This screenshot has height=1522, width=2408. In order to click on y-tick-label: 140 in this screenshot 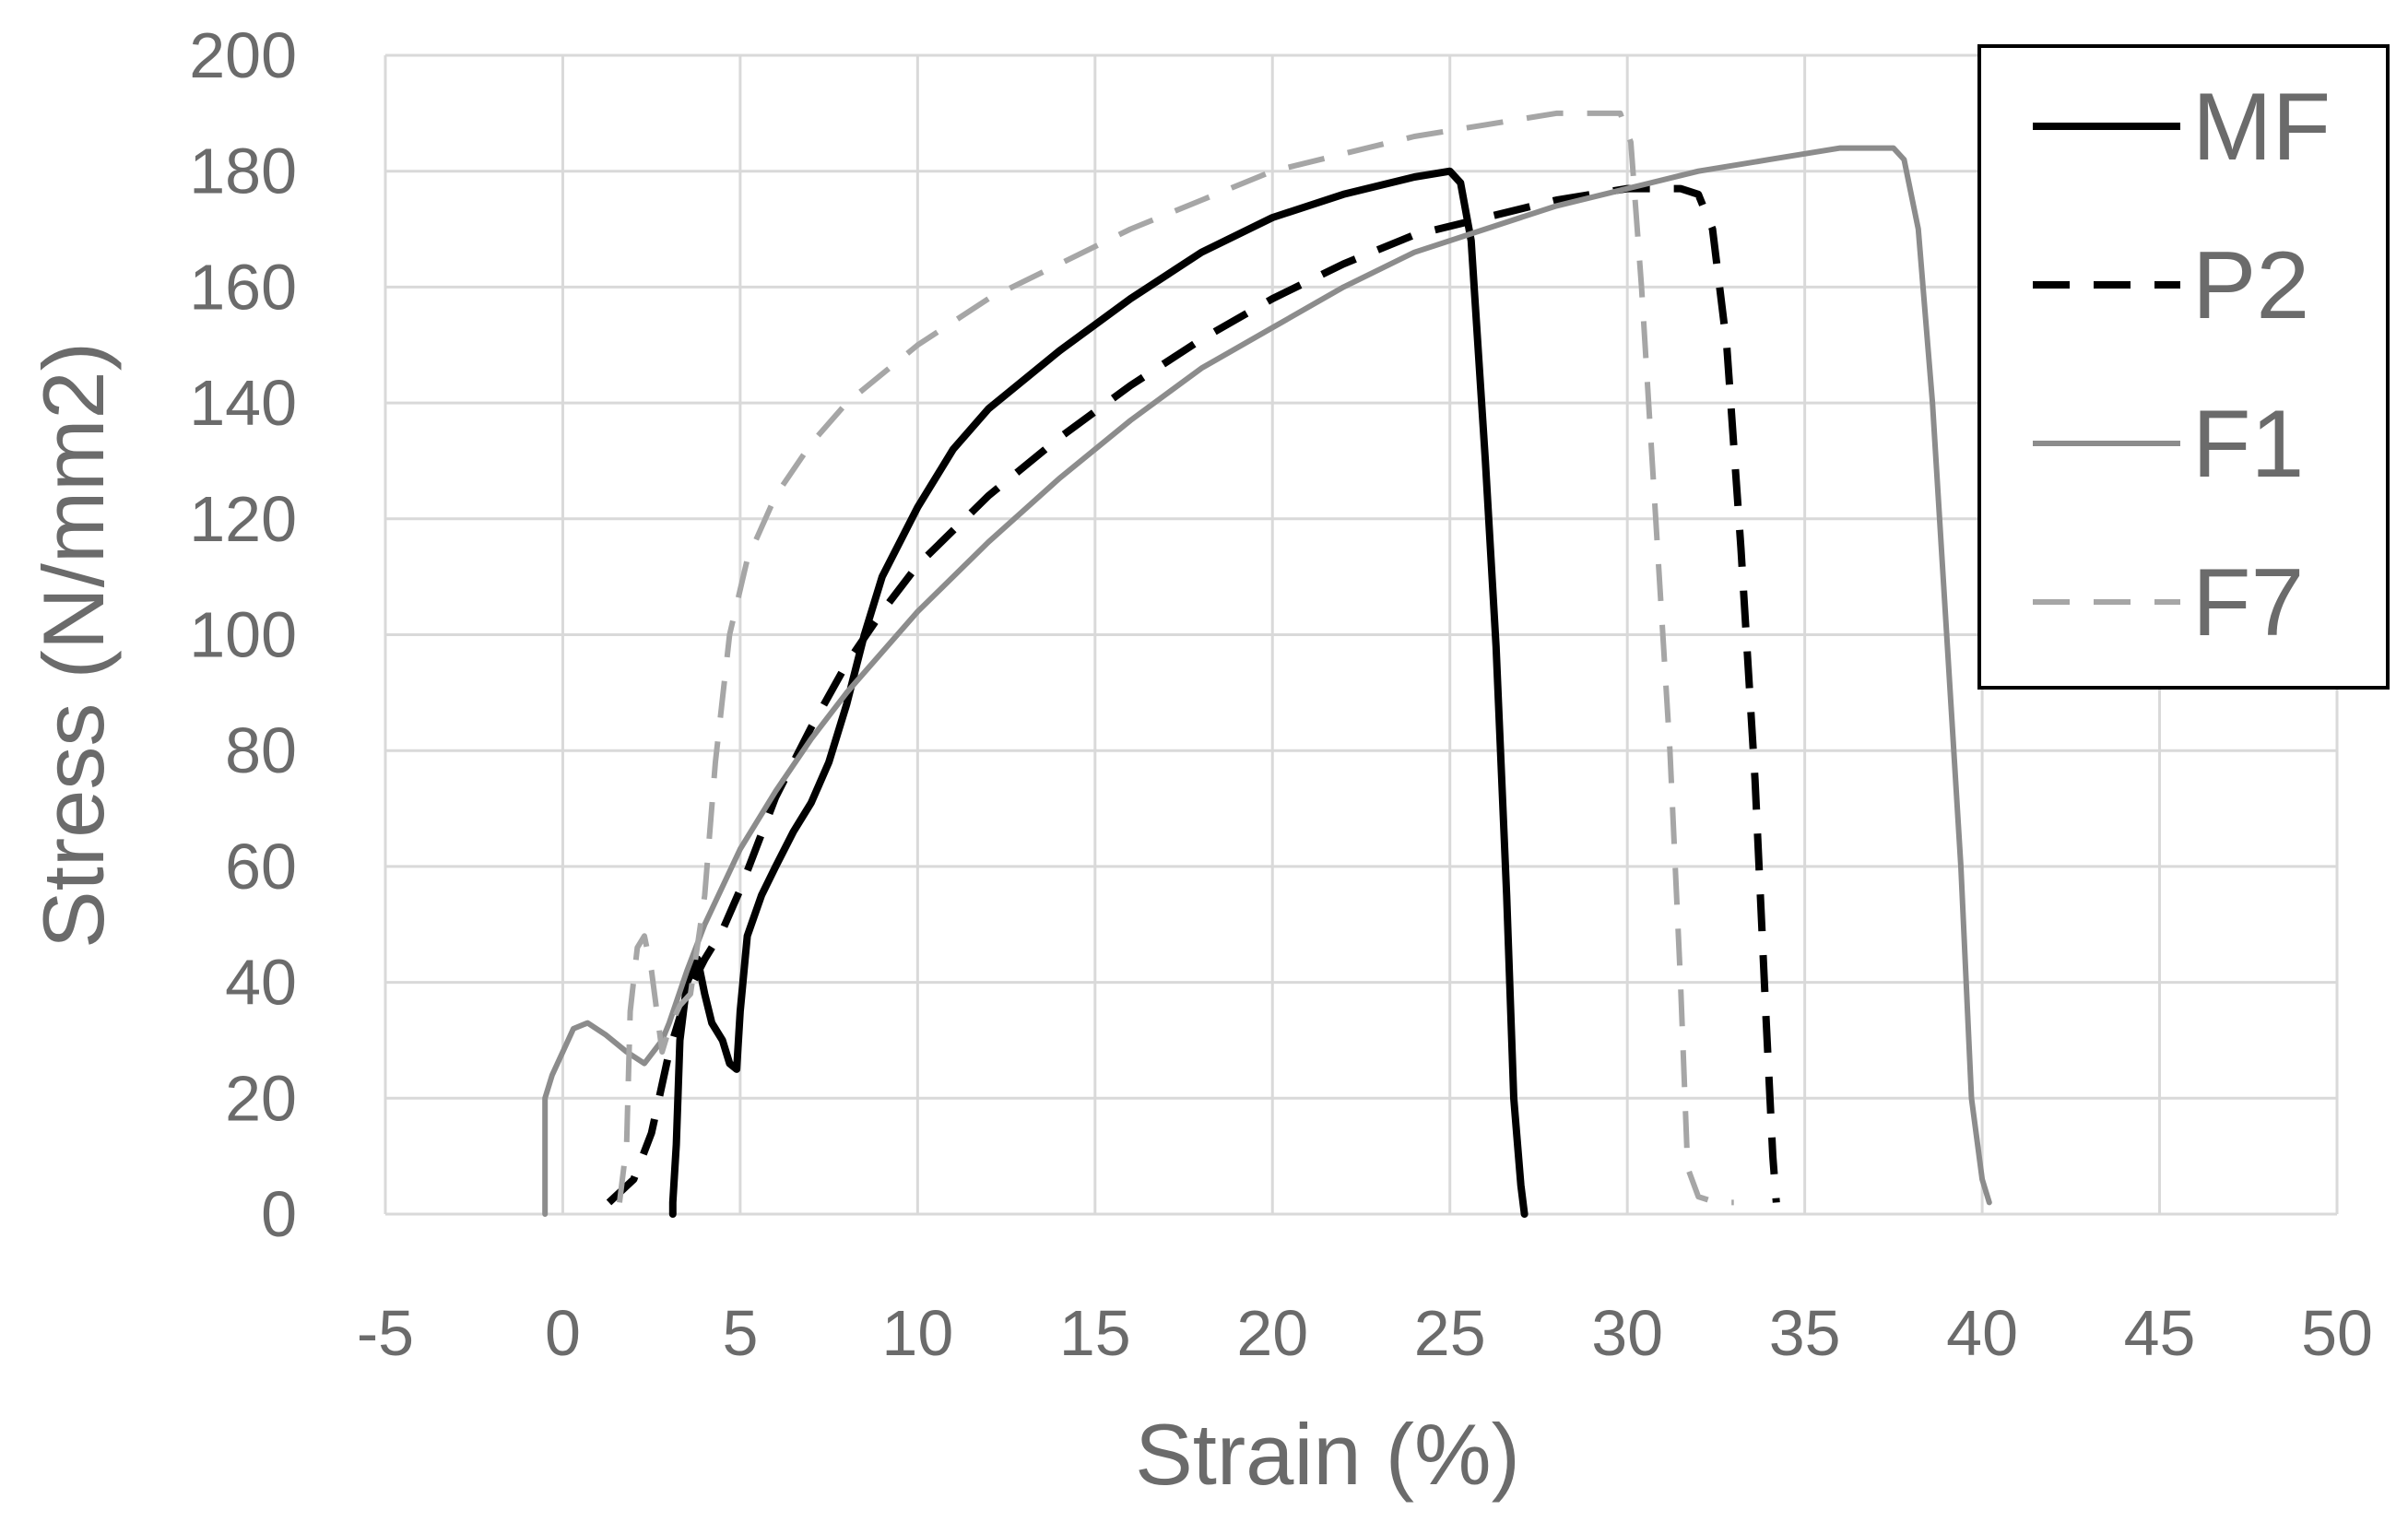, I will do `click(243, 403)`.